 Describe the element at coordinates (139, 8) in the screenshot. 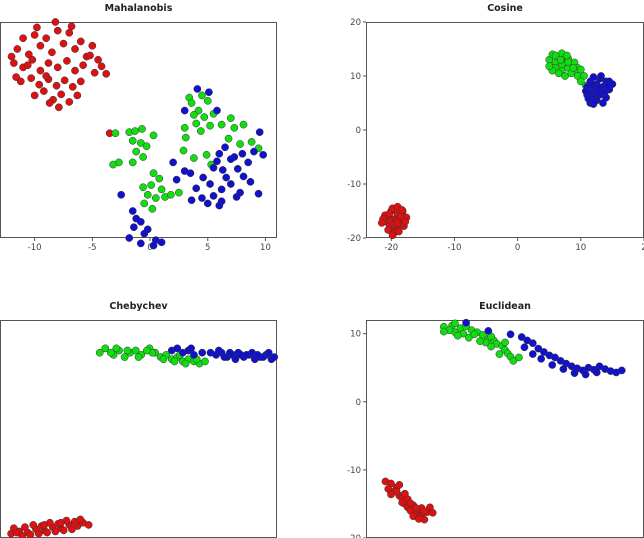

I see `panel-title: Mahalanobis` at that location.